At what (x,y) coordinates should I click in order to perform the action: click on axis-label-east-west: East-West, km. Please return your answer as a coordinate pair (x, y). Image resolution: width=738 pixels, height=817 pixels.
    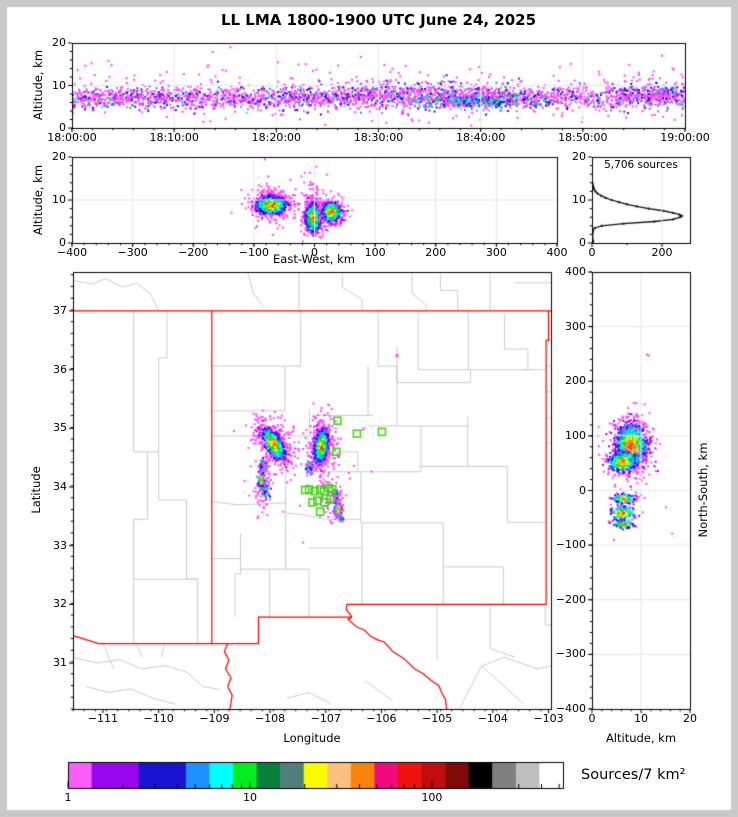
    Looking at the image, I should click on (314, 259).